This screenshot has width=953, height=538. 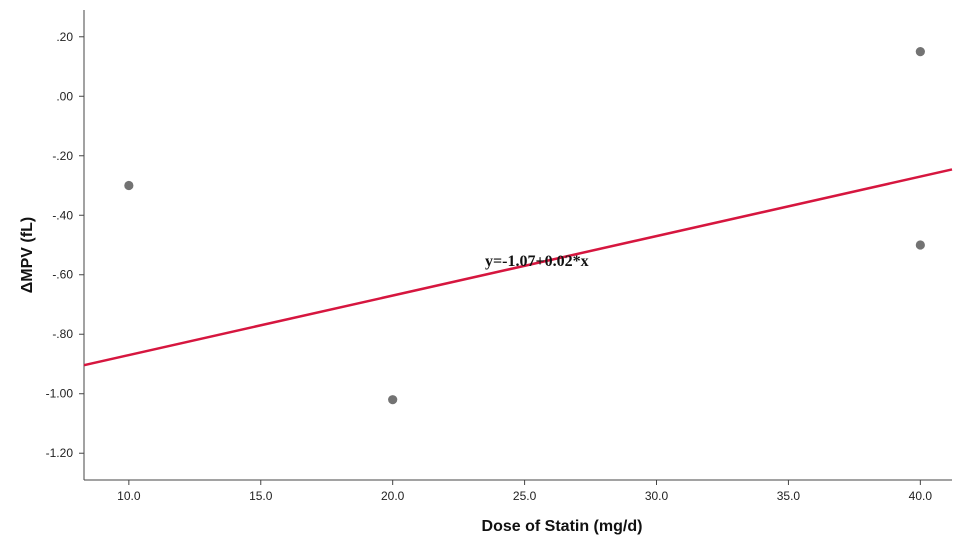 I want to click on x-tick-label: 30.0, so click(x=657, y=496).